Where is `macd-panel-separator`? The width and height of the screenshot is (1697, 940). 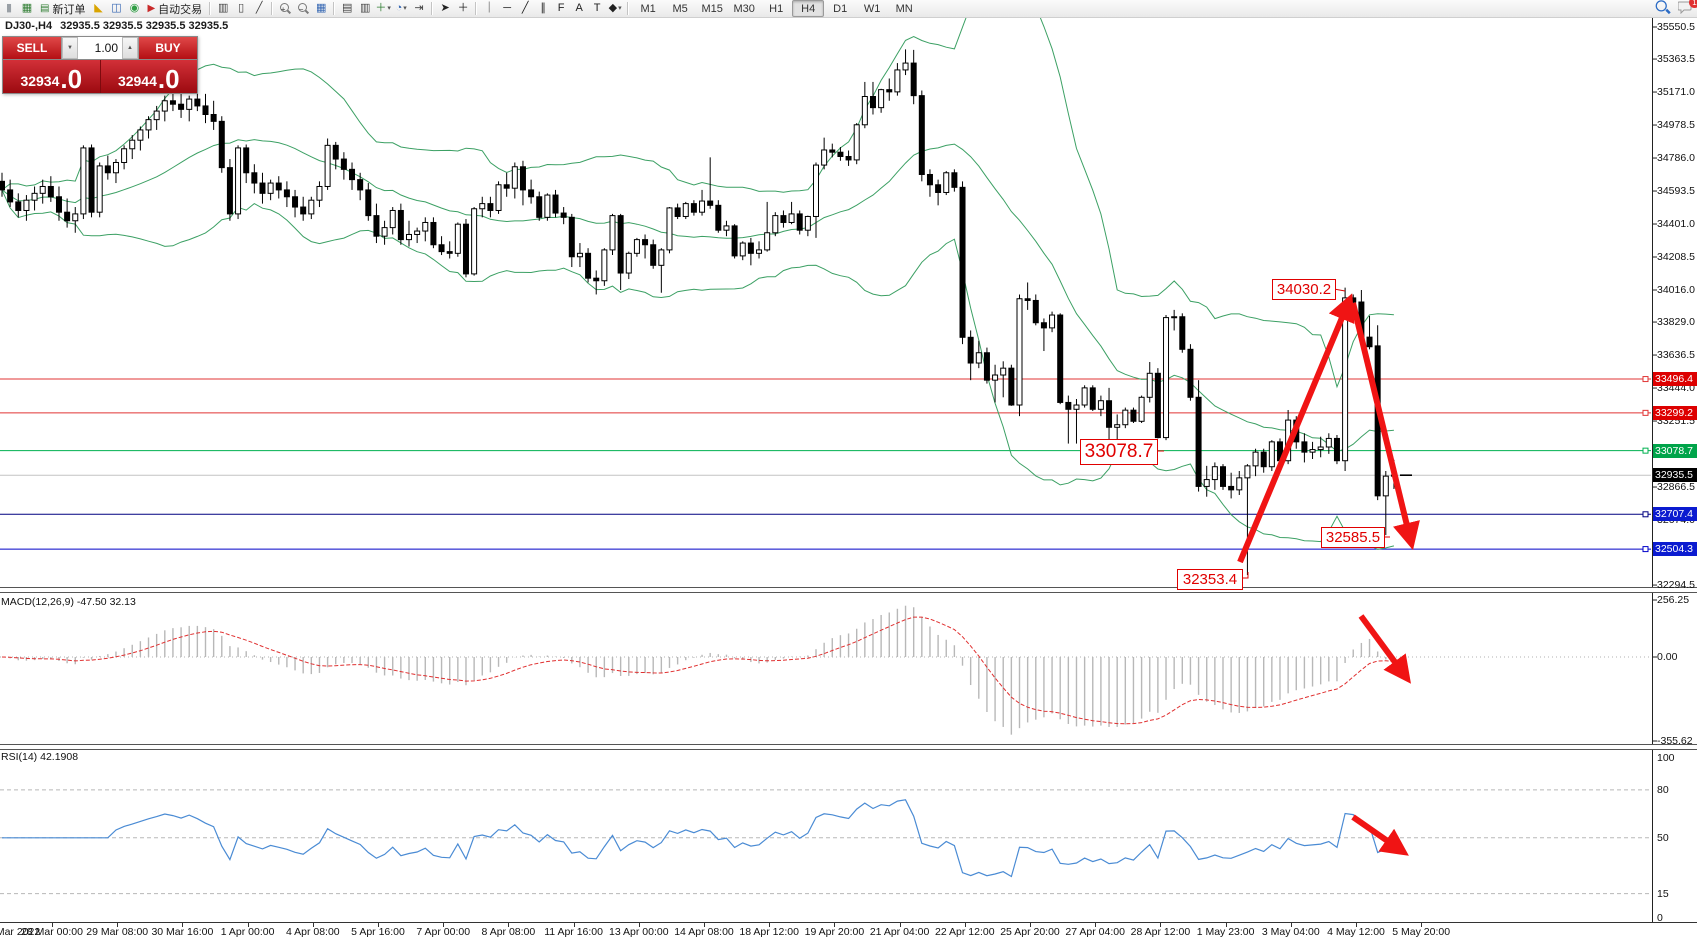
macd-panel-separator is located at coordinates (848, 590).